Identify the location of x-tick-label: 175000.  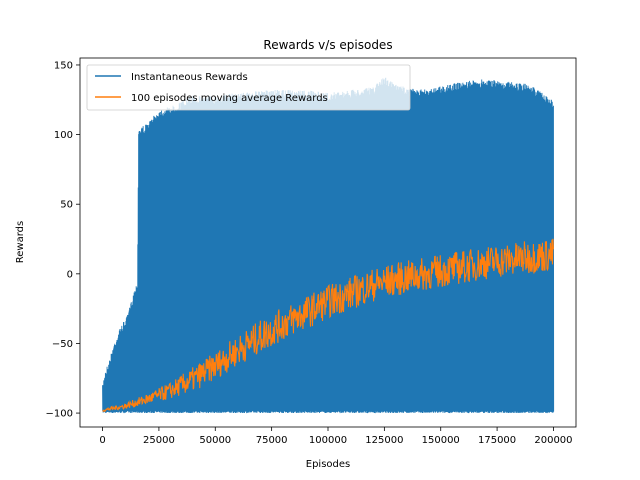
(497, 440).